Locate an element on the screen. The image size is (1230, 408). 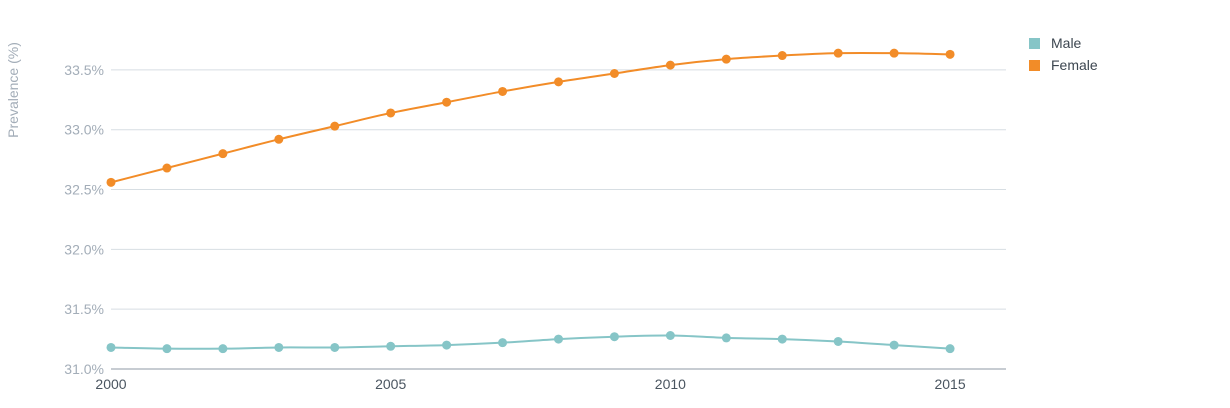
legend-label-female: Female is located at coordinates (1074, 65).